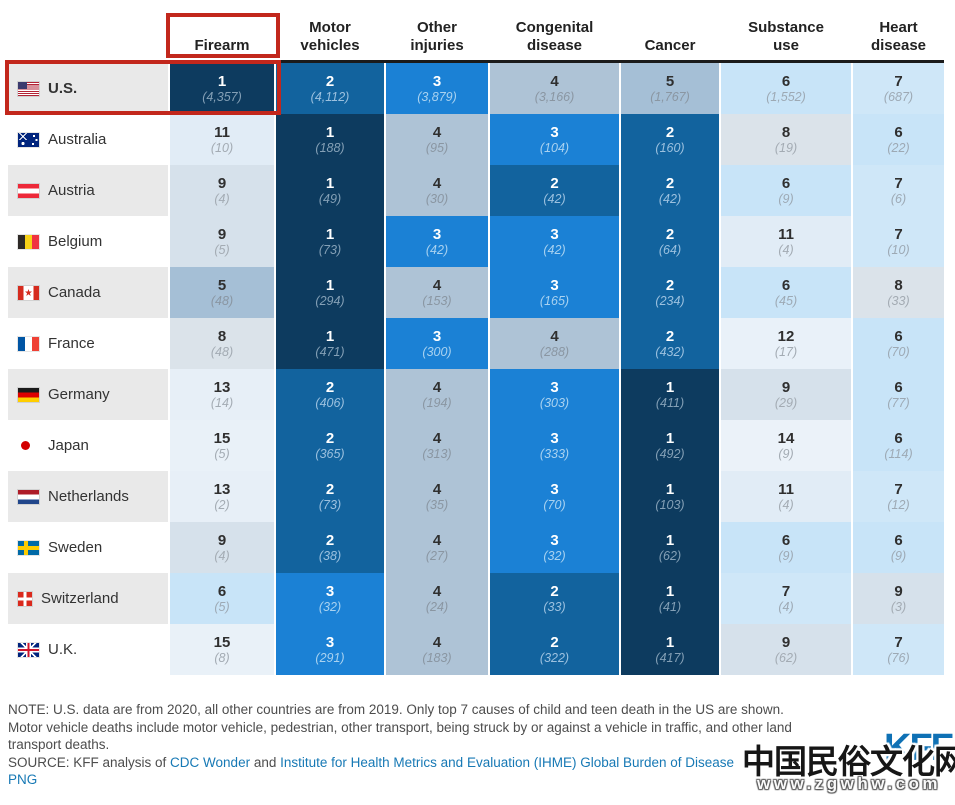  What do you see at coordinates (476, 61) in the screenshot?
I see `header-divider` at bounding box center [476, 61].